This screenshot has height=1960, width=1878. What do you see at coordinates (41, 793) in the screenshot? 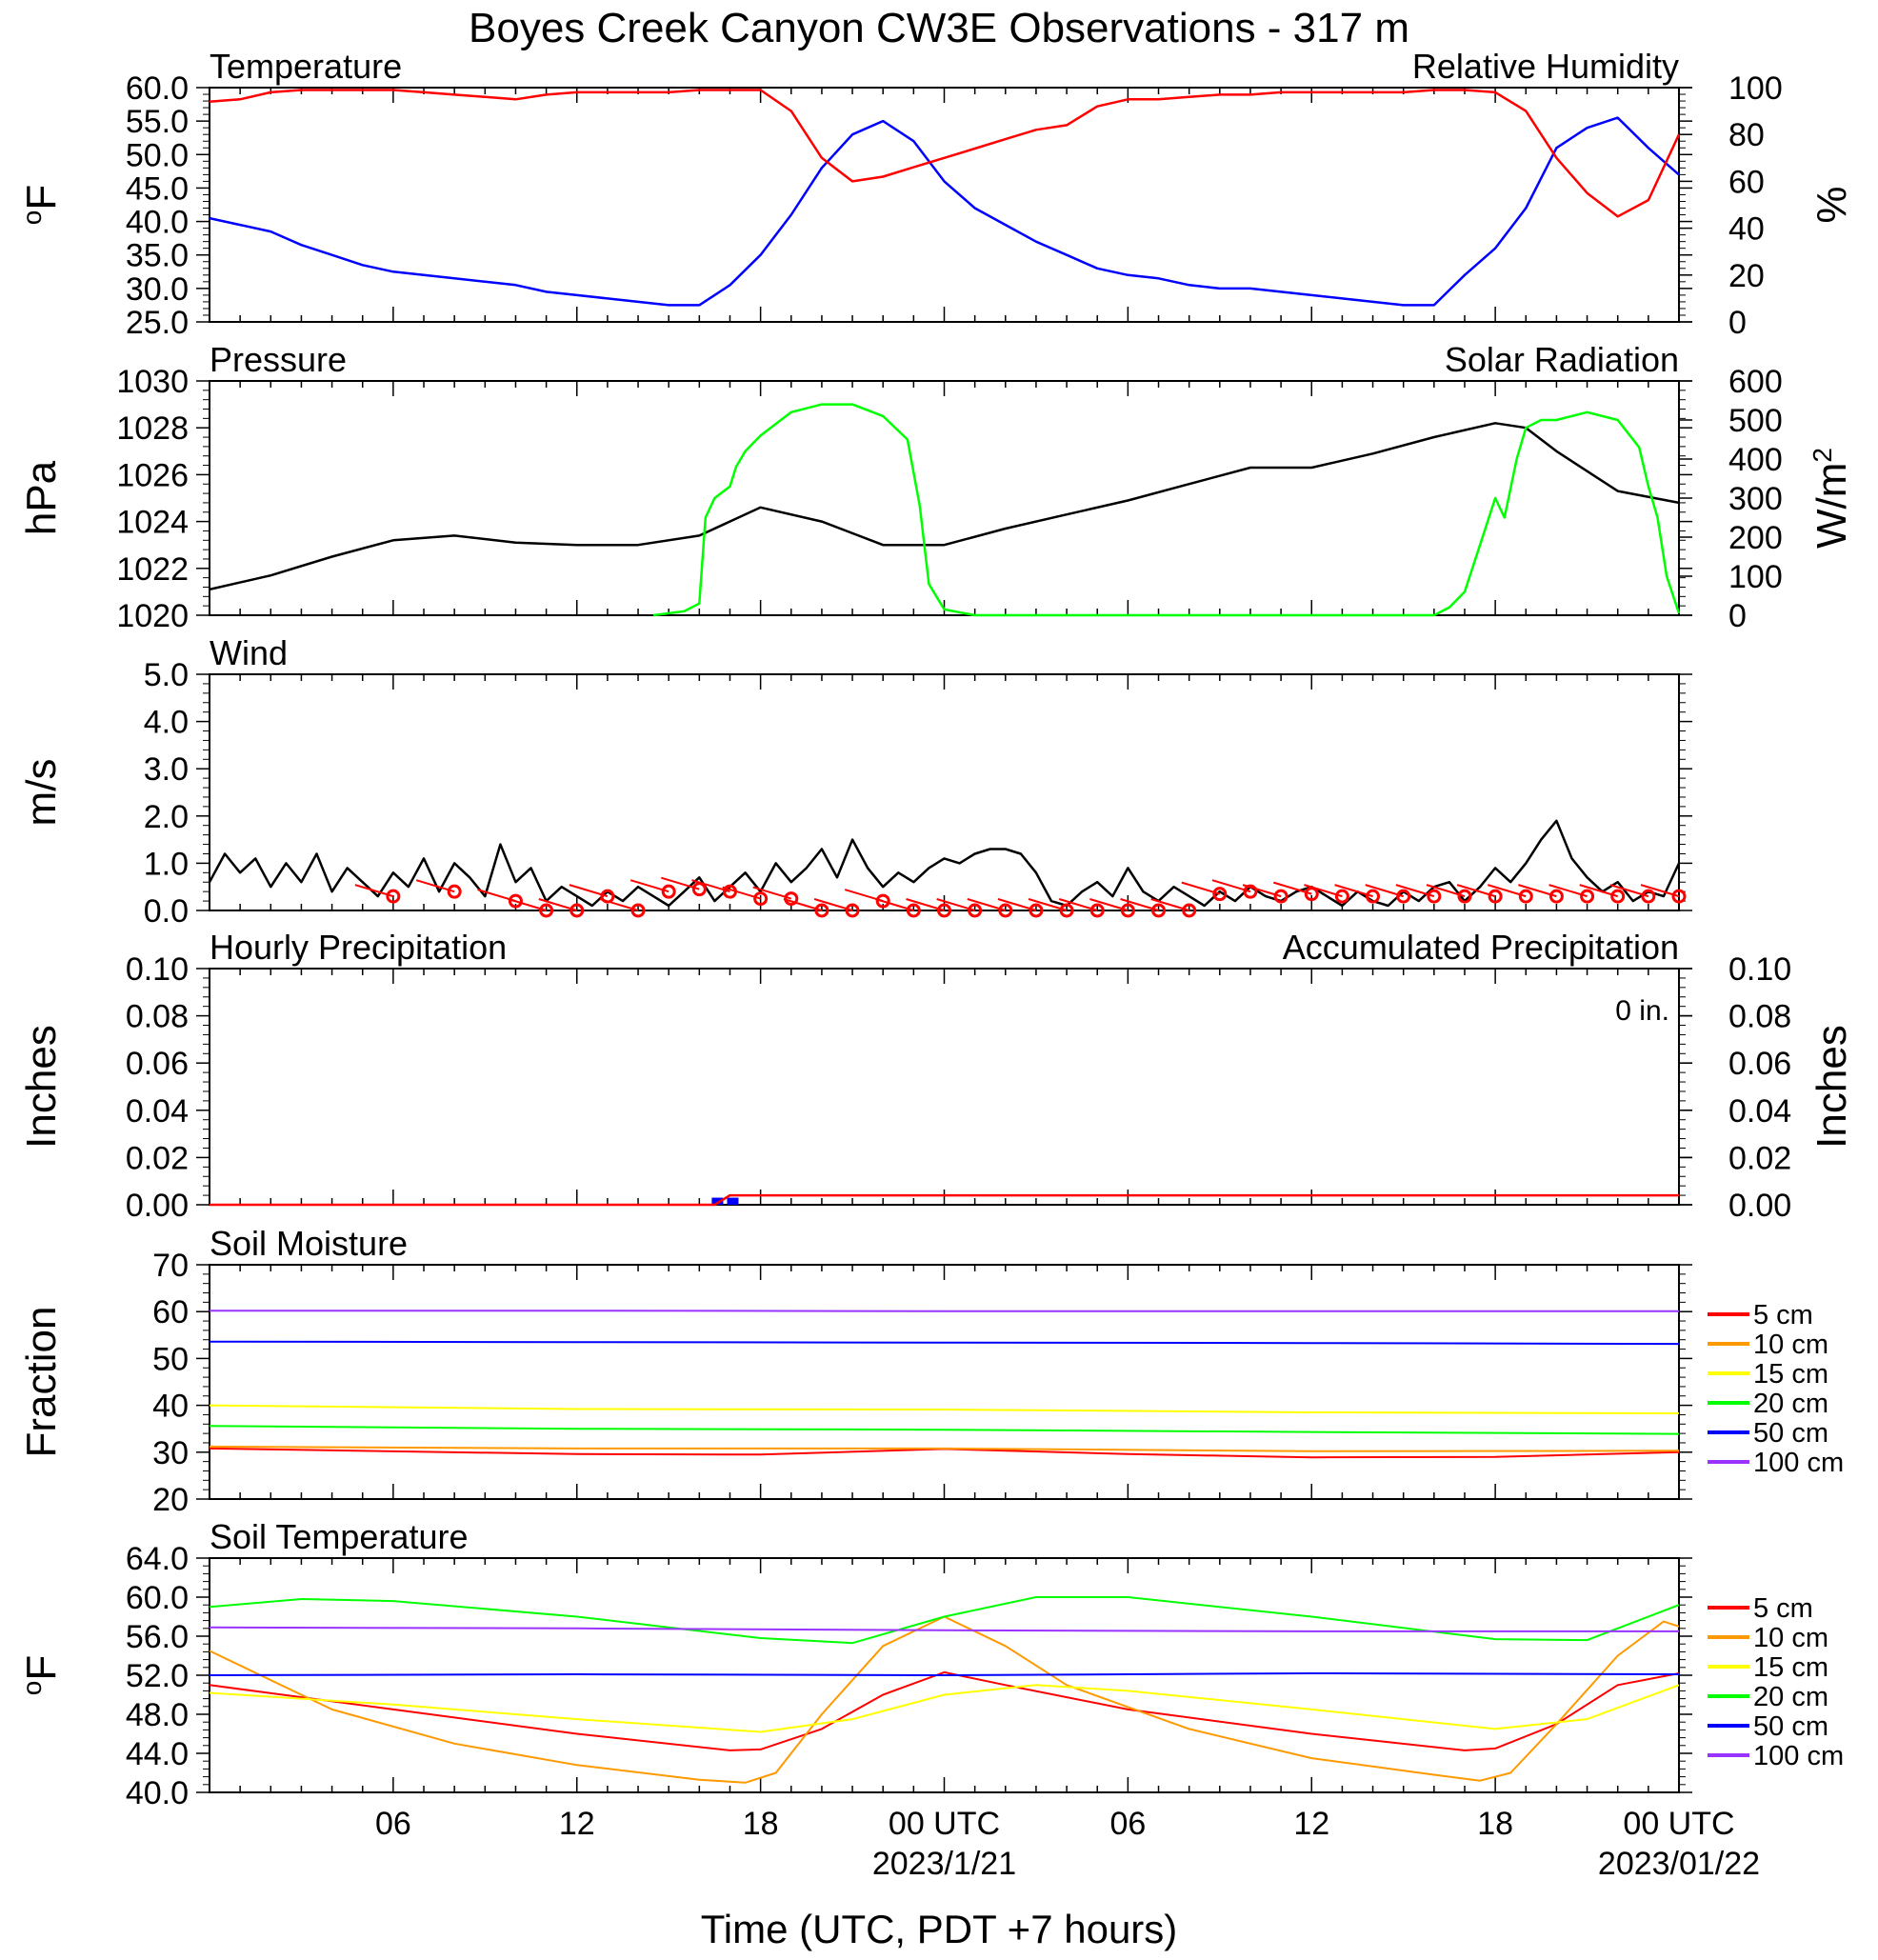
I see `y-axis-label-left-text: m/s` at bounding box center [41, 793].